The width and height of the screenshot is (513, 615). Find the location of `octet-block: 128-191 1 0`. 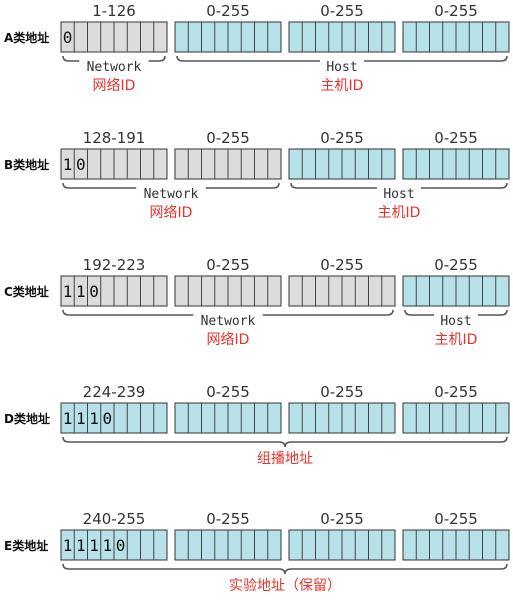

octet-block: 128-191 1 0 is located at coordinates (114, 154).